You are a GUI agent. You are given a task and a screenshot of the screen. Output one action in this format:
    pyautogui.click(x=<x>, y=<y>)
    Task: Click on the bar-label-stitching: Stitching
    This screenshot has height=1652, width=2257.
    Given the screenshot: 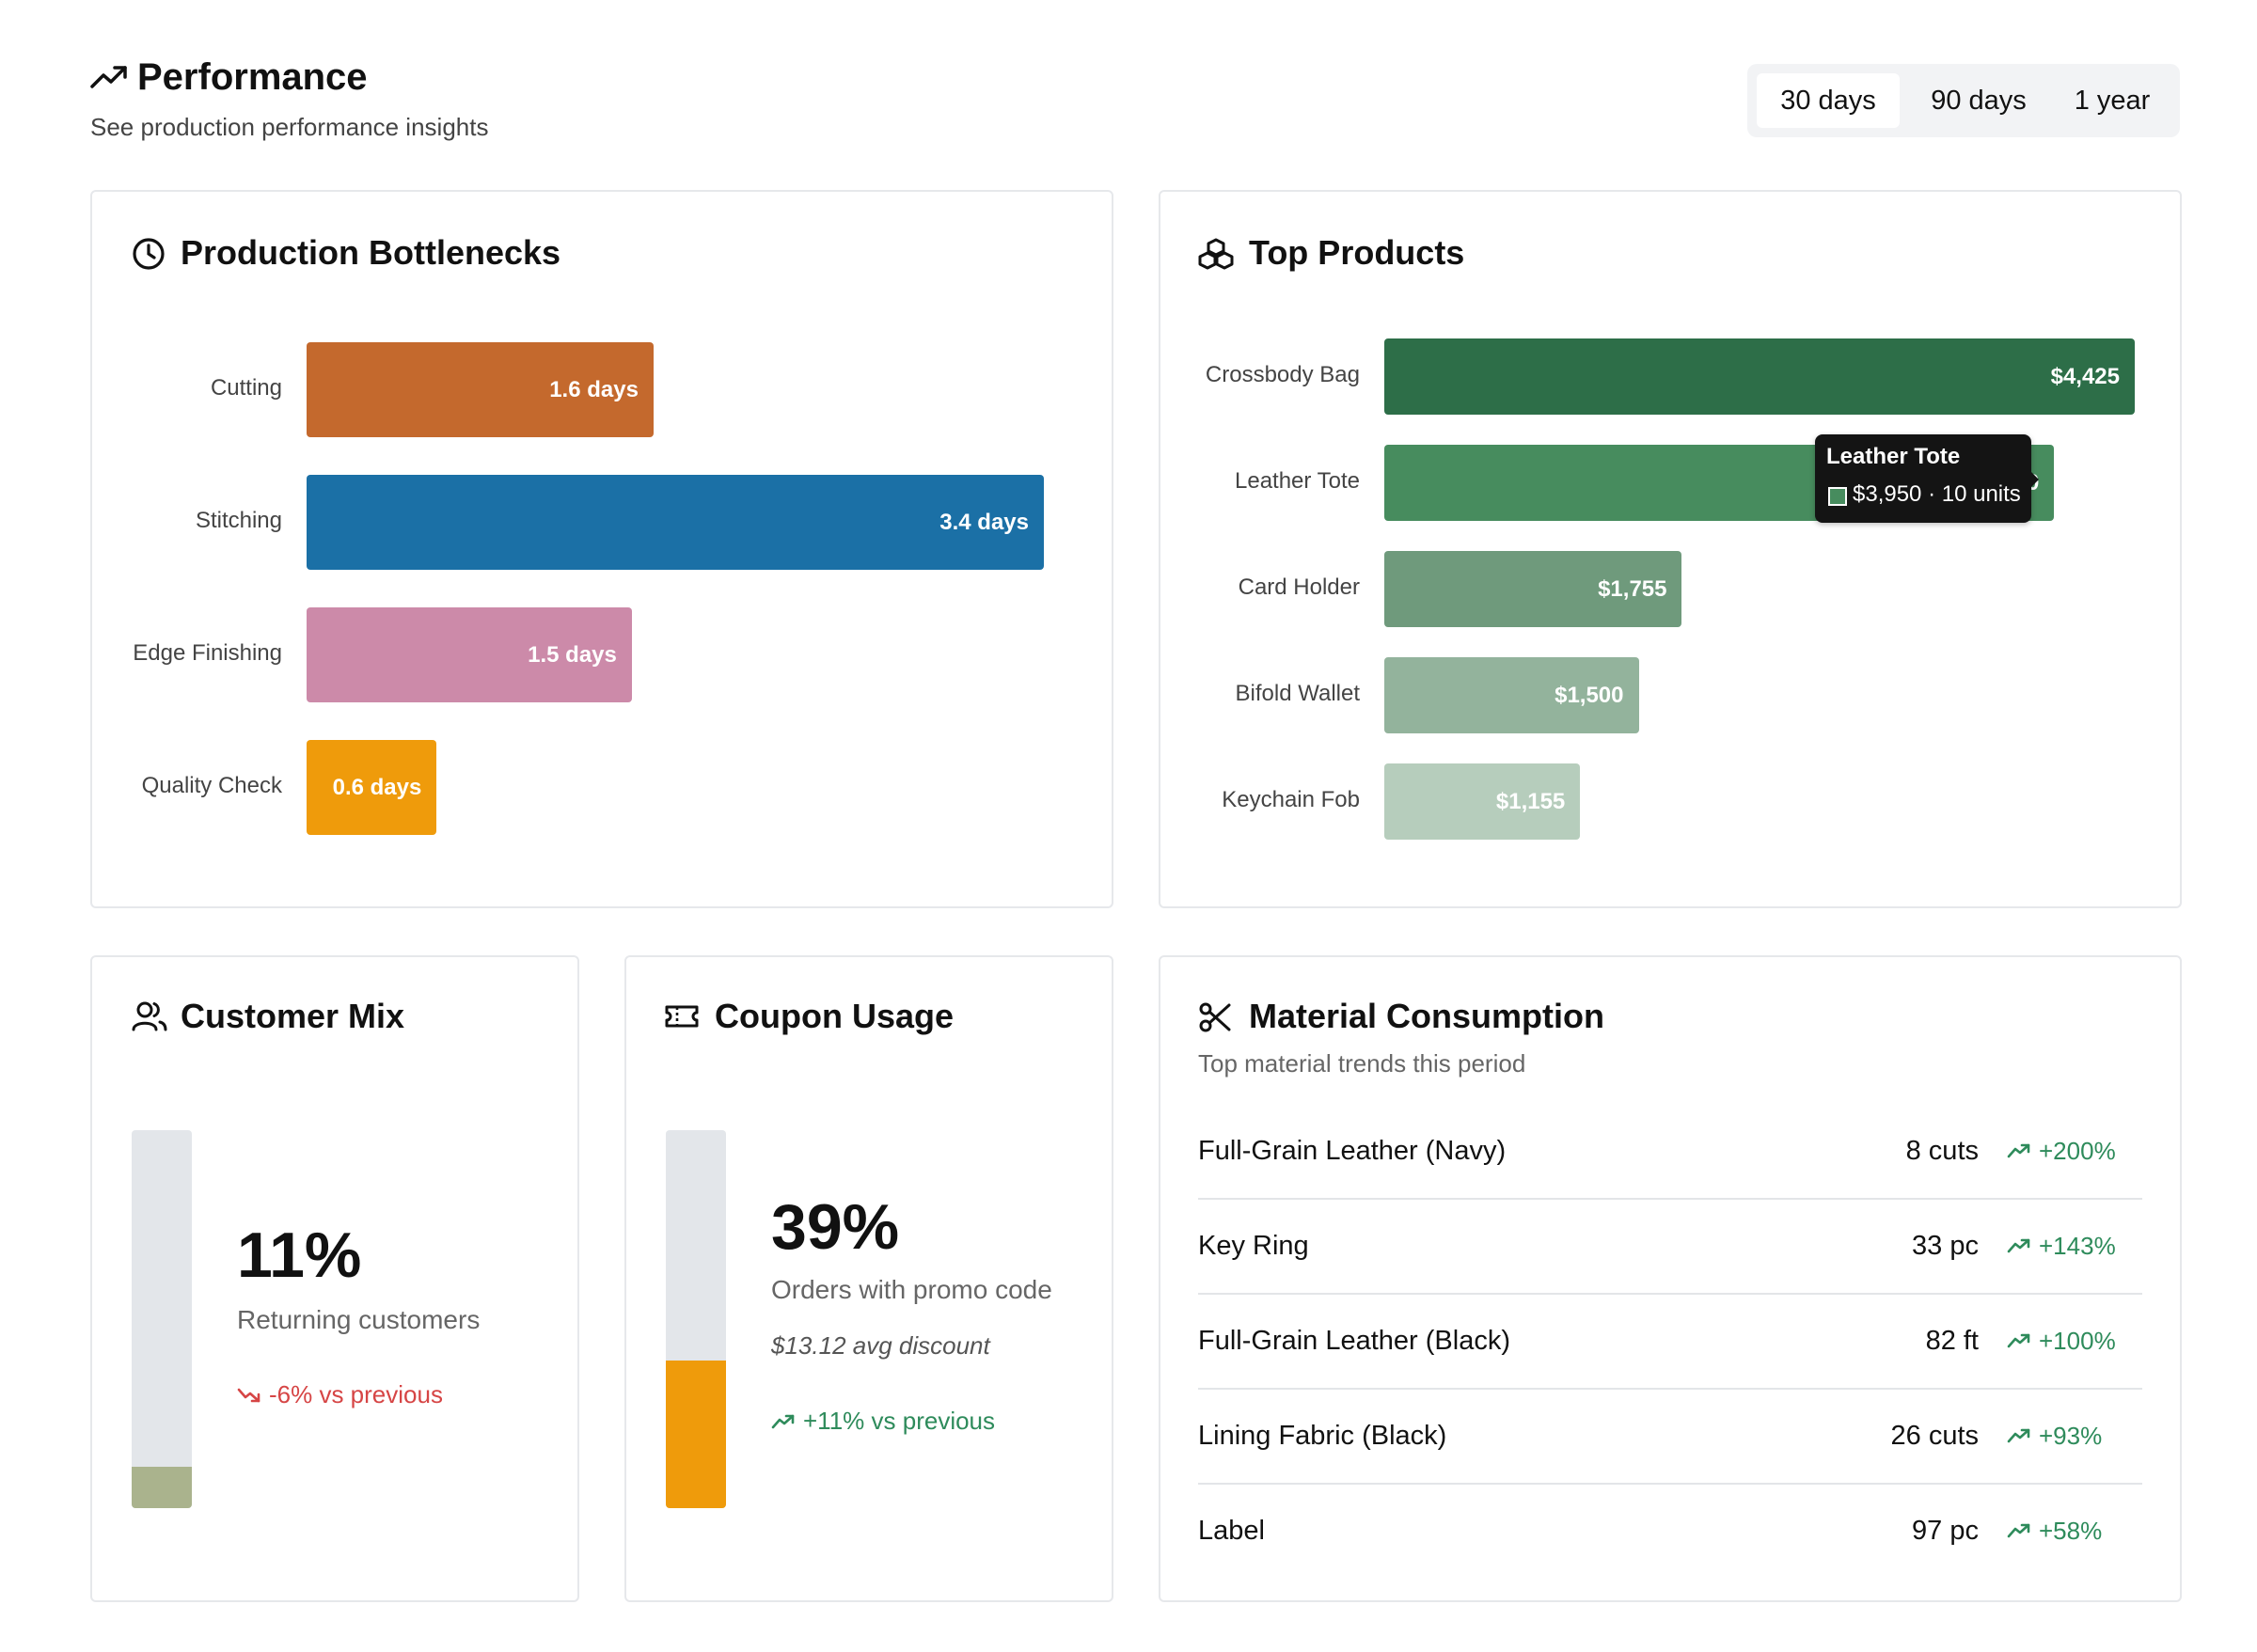 What is the action you would take?
    pyautogui.click(x=239, y=520)
    